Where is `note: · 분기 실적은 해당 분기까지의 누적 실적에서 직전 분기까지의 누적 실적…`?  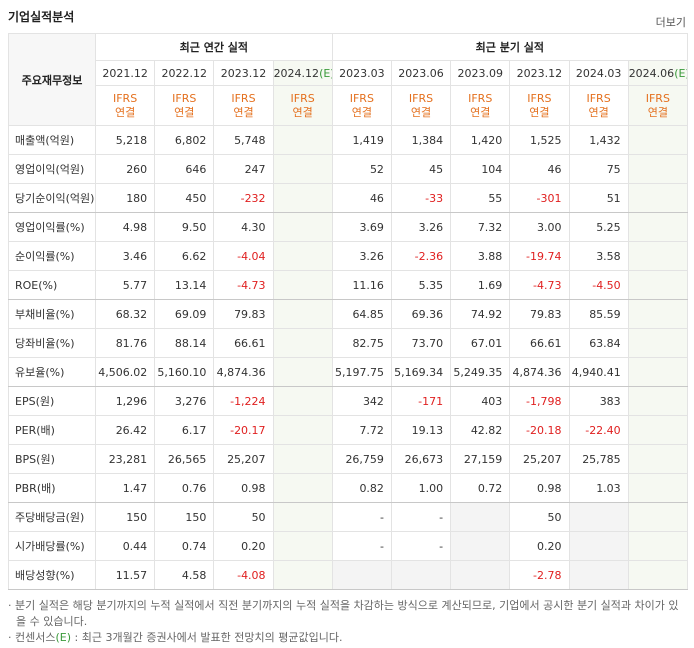 note: · 분기 실적은 해당 분기까지의 누적 실적에서 직전 분기까지의 누적 실적… is located at coordinates (343, 613).